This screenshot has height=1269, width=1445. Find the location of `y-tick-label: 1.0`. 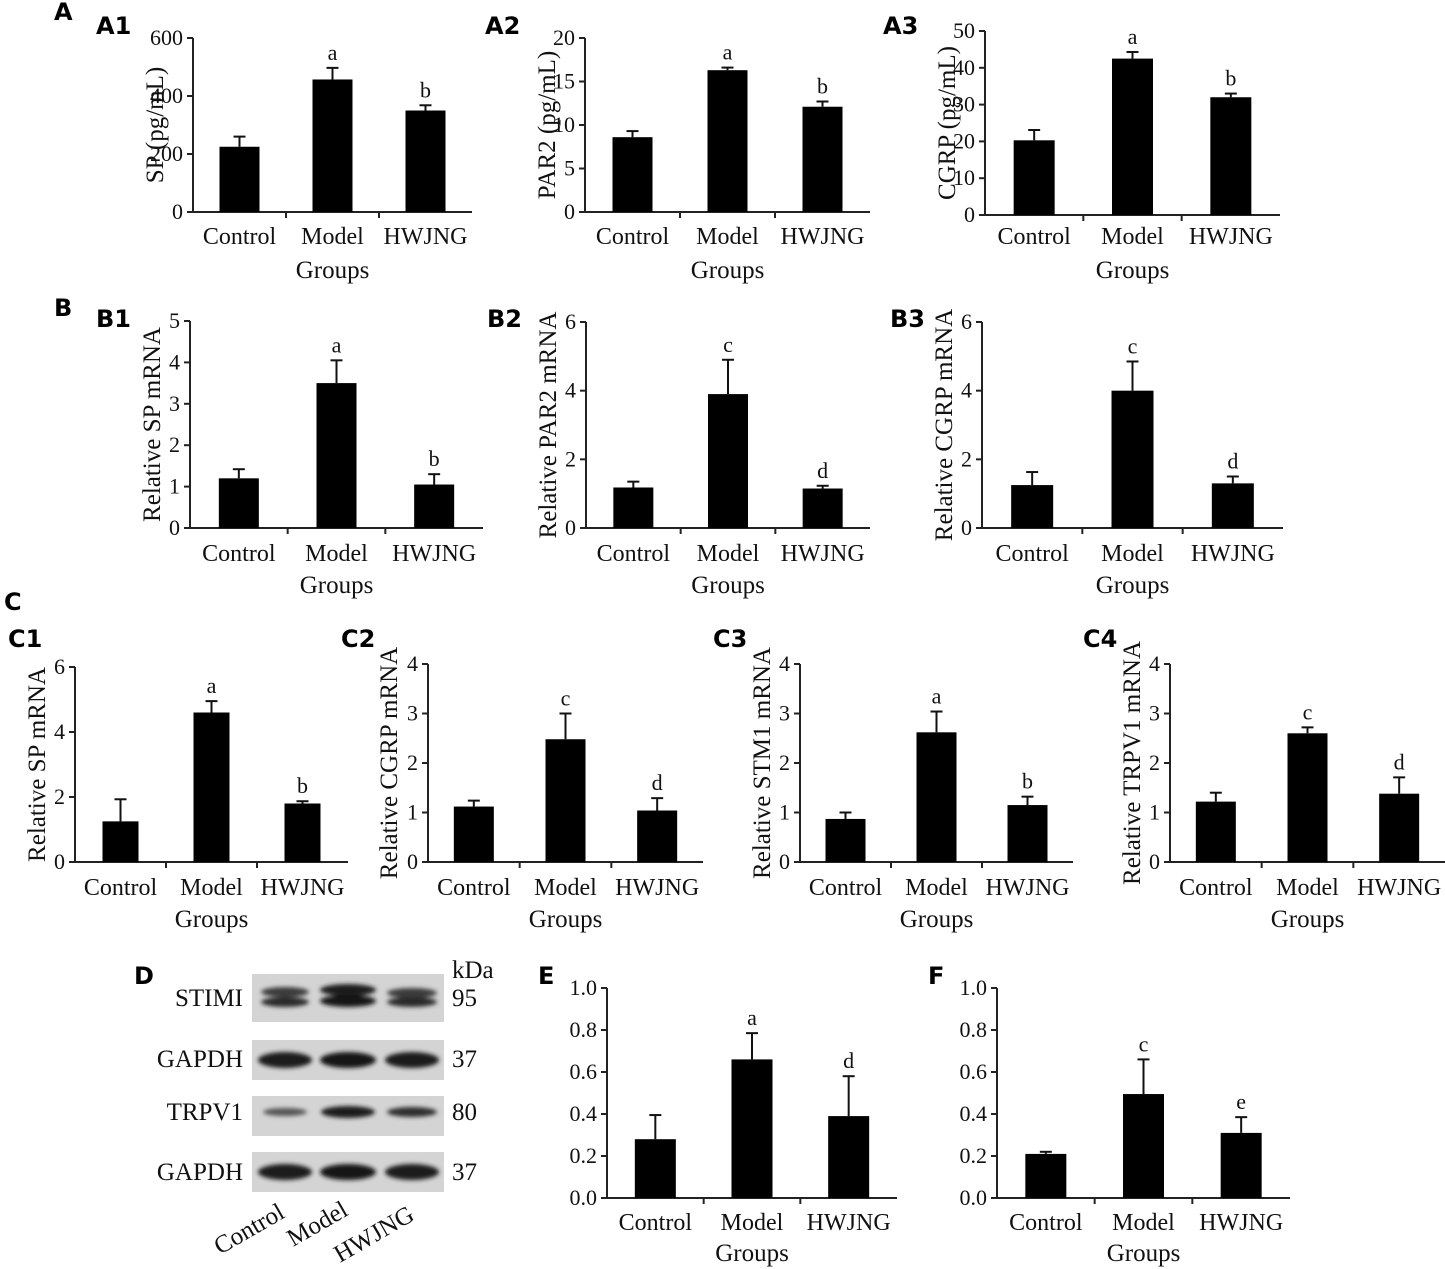

y-tick-label: 1.0 is located at coordinates (584, 987).